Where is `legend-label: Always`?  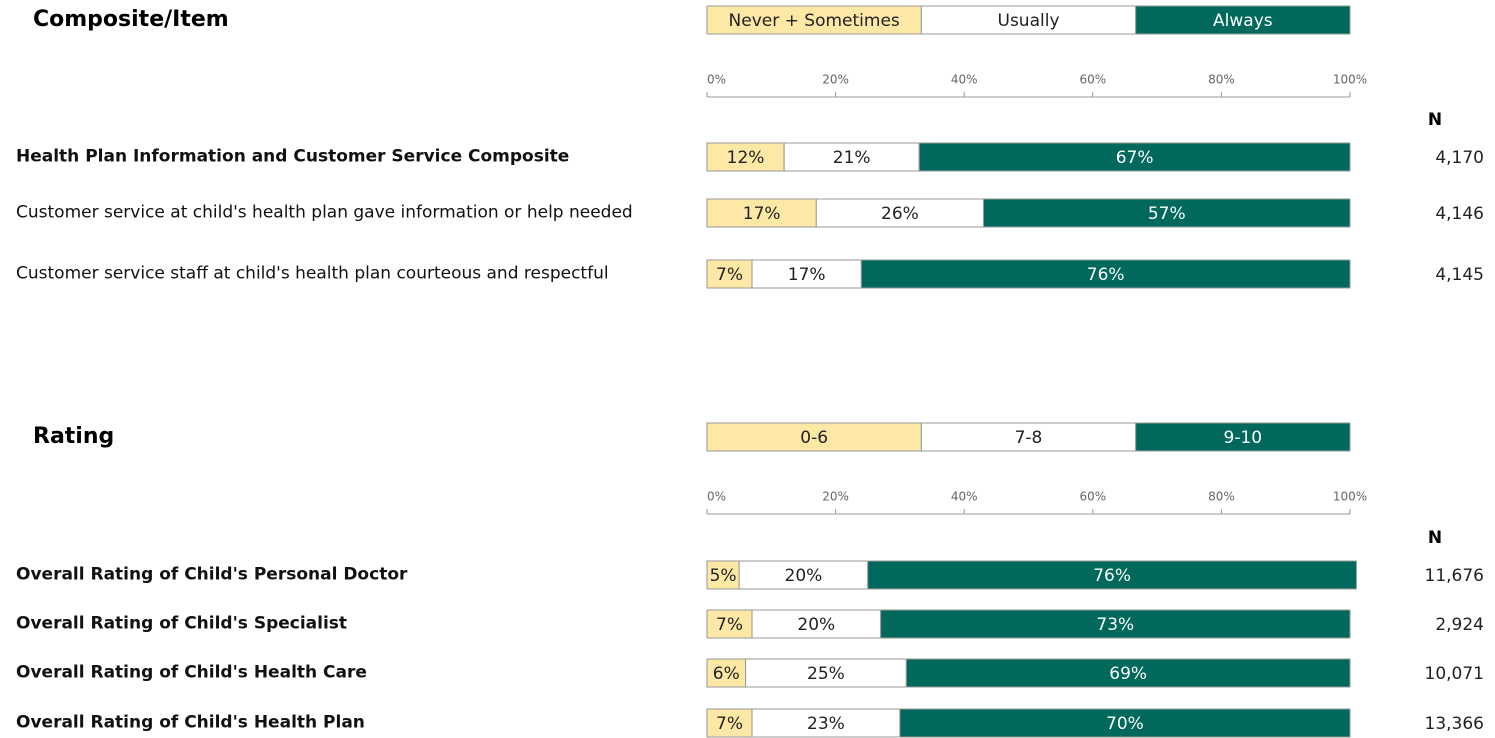 legend-label: Always is located at coordinates (1243, 21).